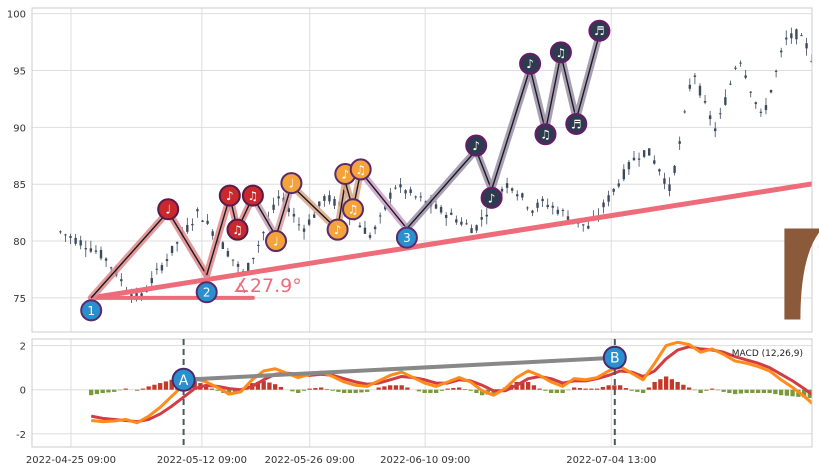  Describe the element at coordinates (425, 460) in the screenshot. I see `x-tick-label: 2022-06-10 09:00` at that location.